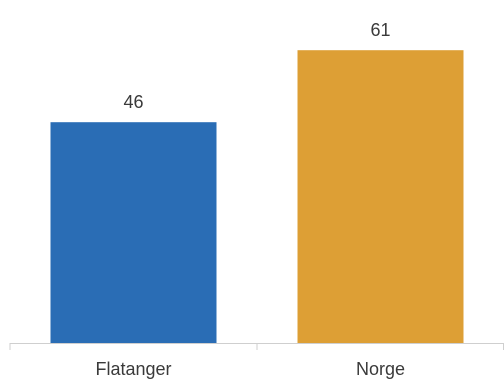 The height and width of the screenshot is (379, 504). I want to click on x-axis-tick-labels: Flatanger Norge, so click(250, 369).